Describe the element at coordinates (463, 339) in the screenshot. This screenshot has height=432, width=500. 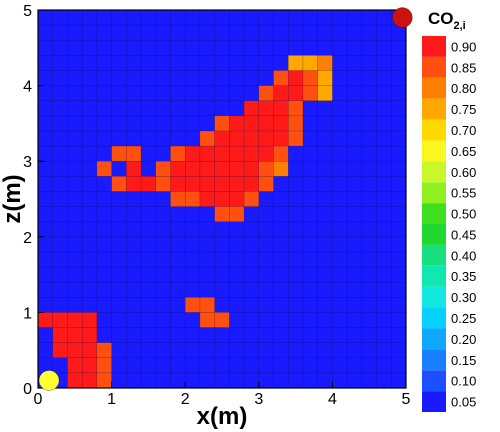
I see `colorbar-label: 0.20` at that location.